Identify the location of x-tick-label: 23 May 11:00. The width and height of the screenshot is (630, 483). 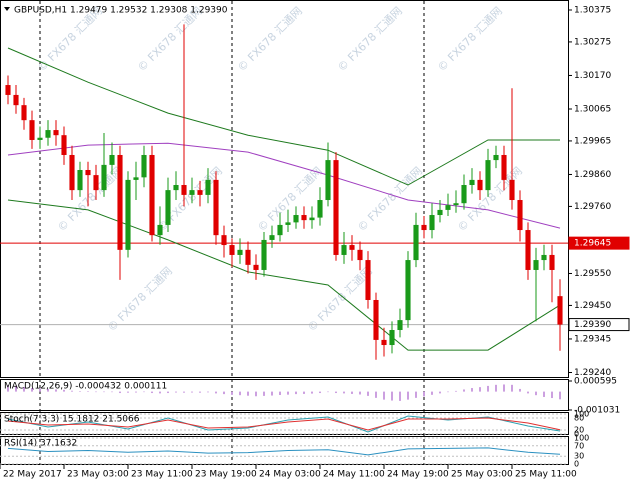
(162, 475).